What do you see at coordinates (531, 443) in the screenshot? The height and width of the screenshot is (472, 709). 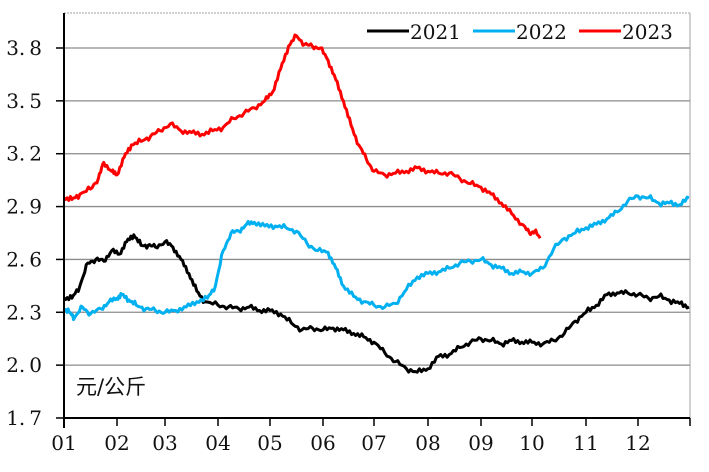 I see `x-tick-label: 10` at bounding box center [531, 443].